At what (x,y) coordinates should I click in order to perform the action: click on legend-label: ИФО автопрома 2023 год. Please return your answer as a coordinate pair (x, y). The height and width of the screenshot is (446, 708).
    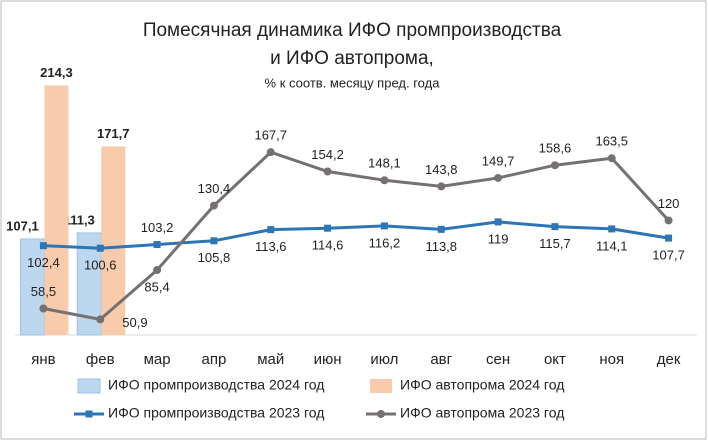
    Looking at the image, I should click on (482, 413).